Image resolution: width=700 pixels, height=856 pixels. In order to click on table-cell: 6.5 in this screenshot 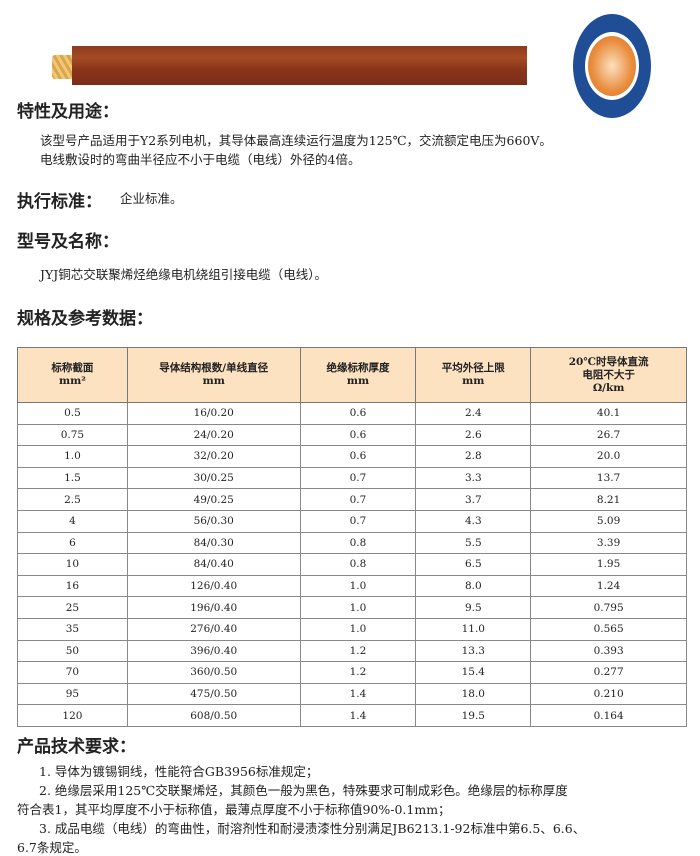, I will do `click(473, 564)`.